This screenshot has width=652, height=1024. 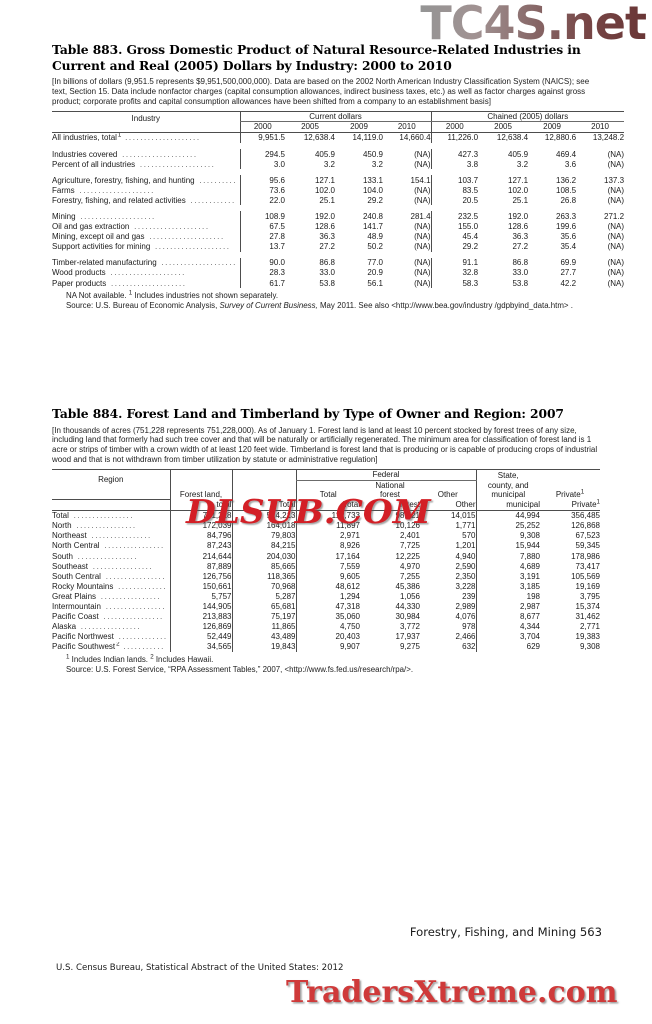 I want to click on unit-row-stub, so click(x=111, y=505).